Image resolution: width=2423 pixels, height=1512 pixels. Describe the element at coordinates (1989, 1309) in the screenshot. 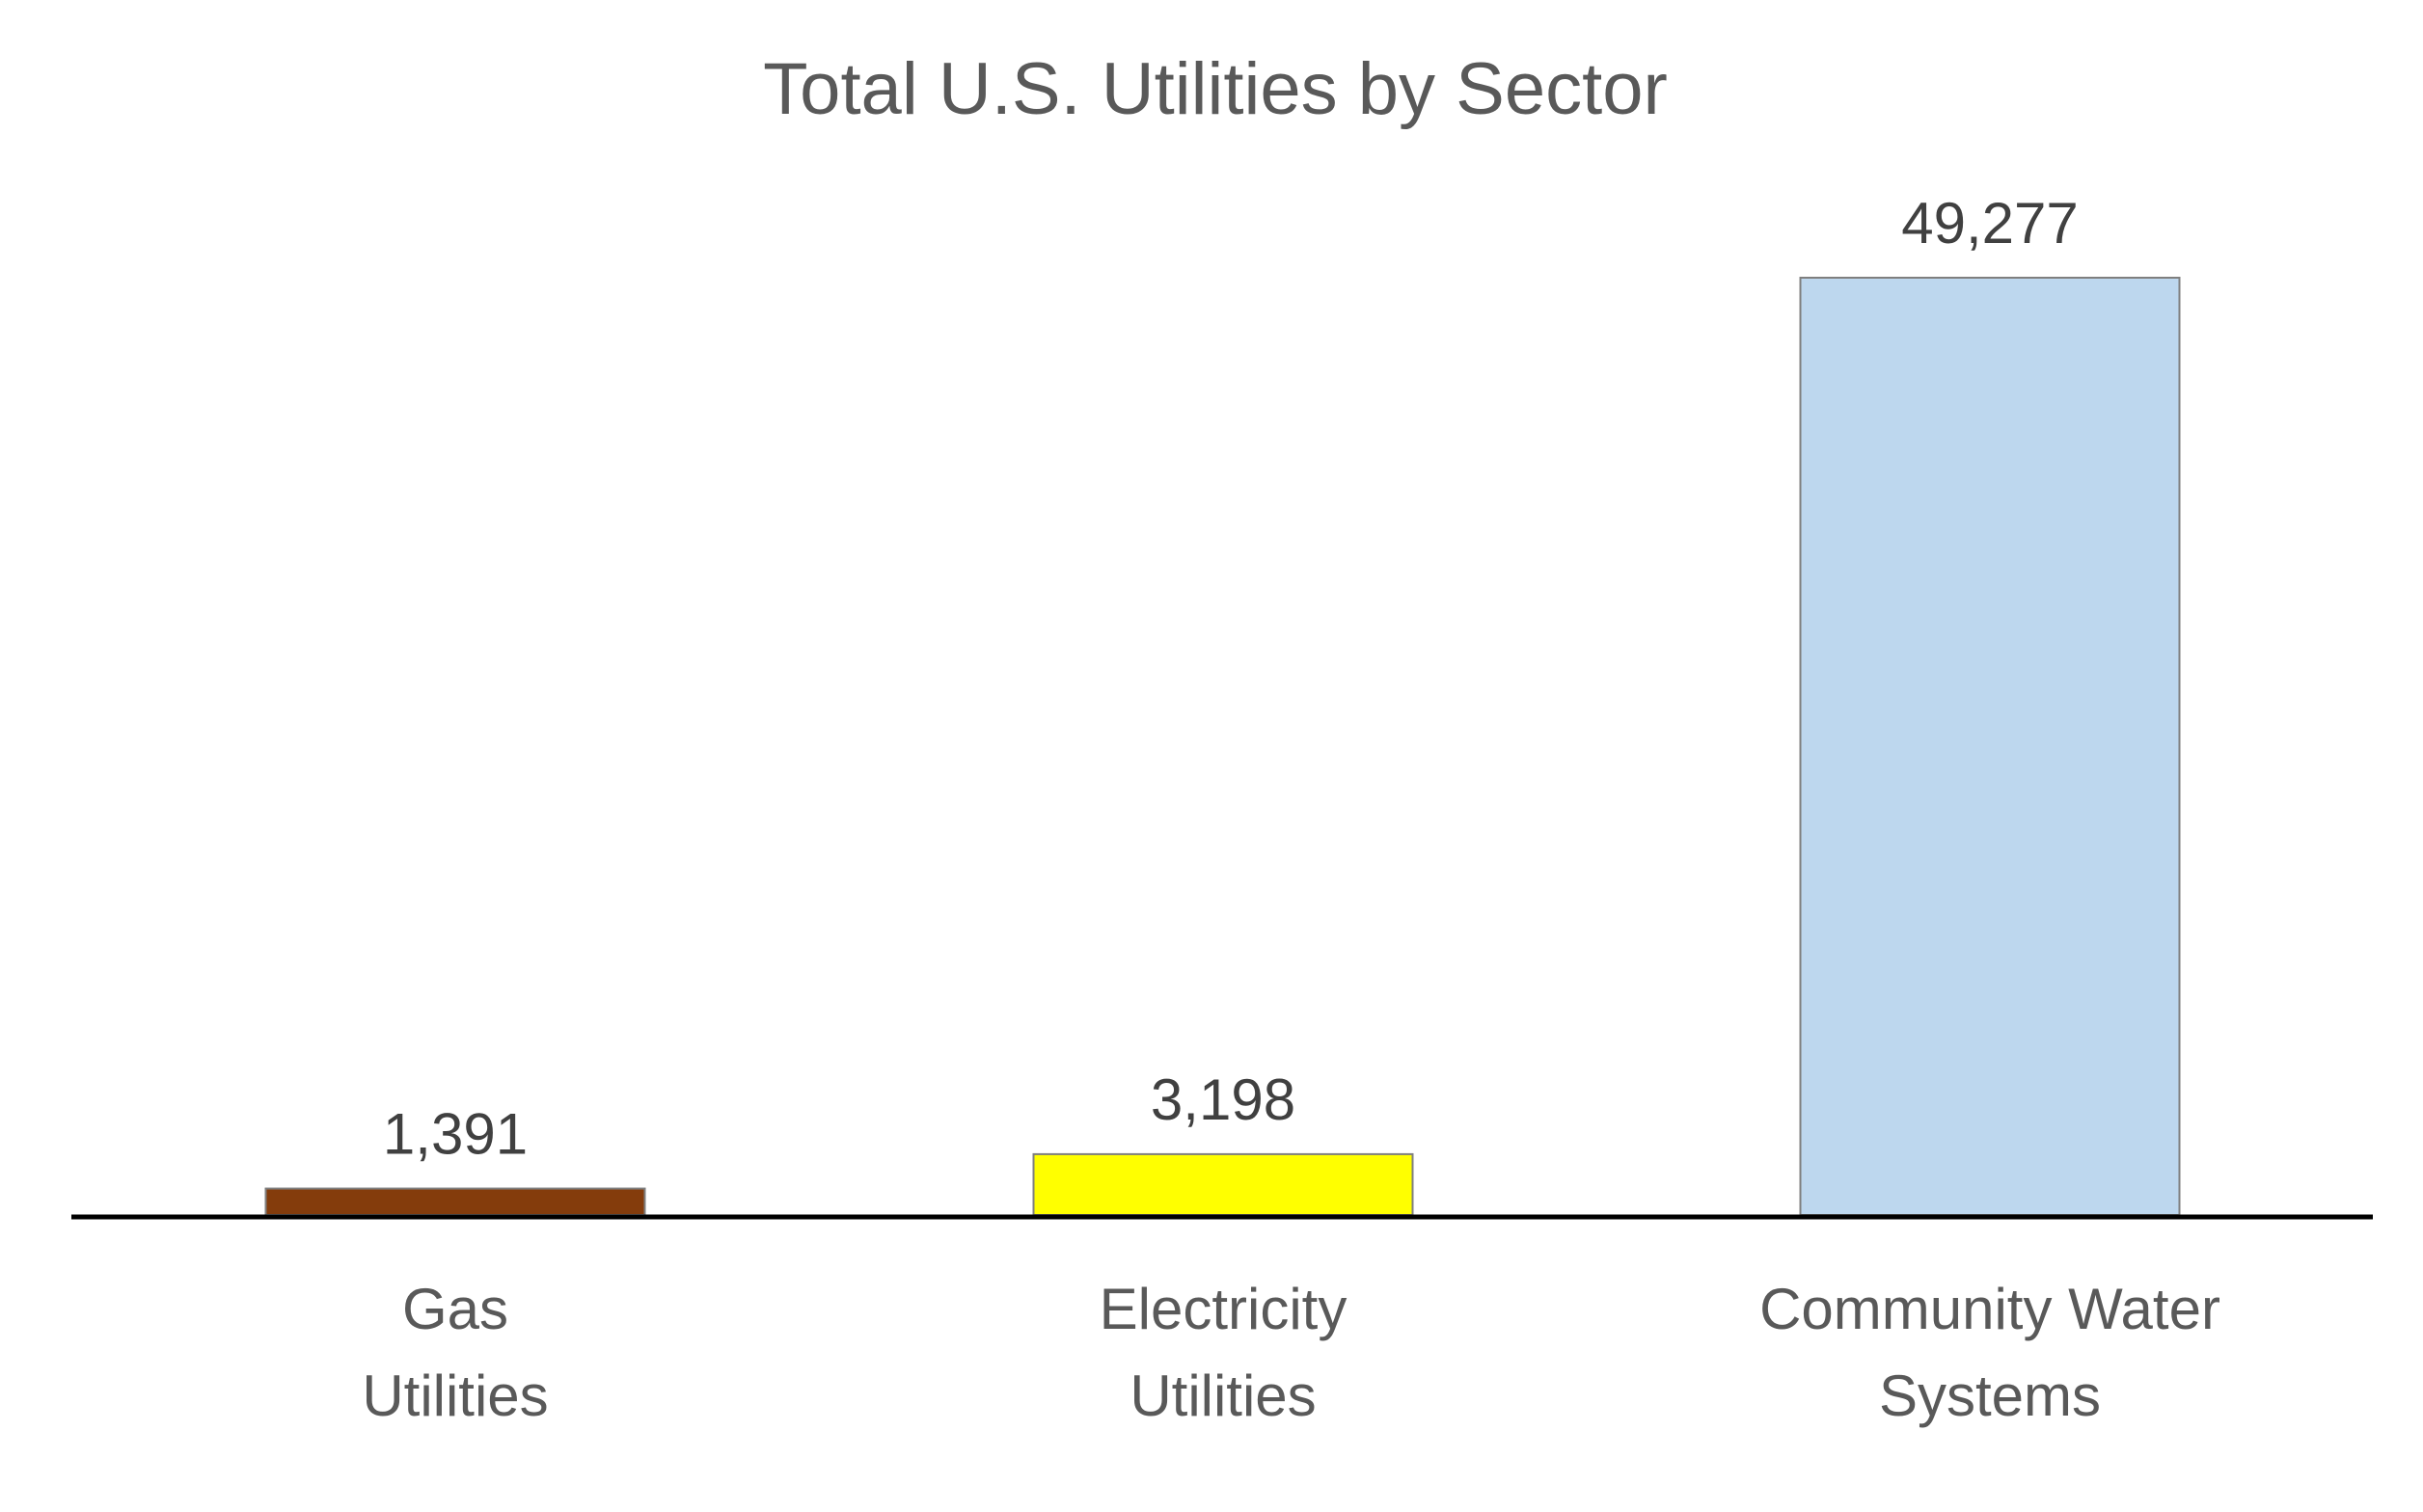

I see `category-label-2-0: Community Water` at that location.